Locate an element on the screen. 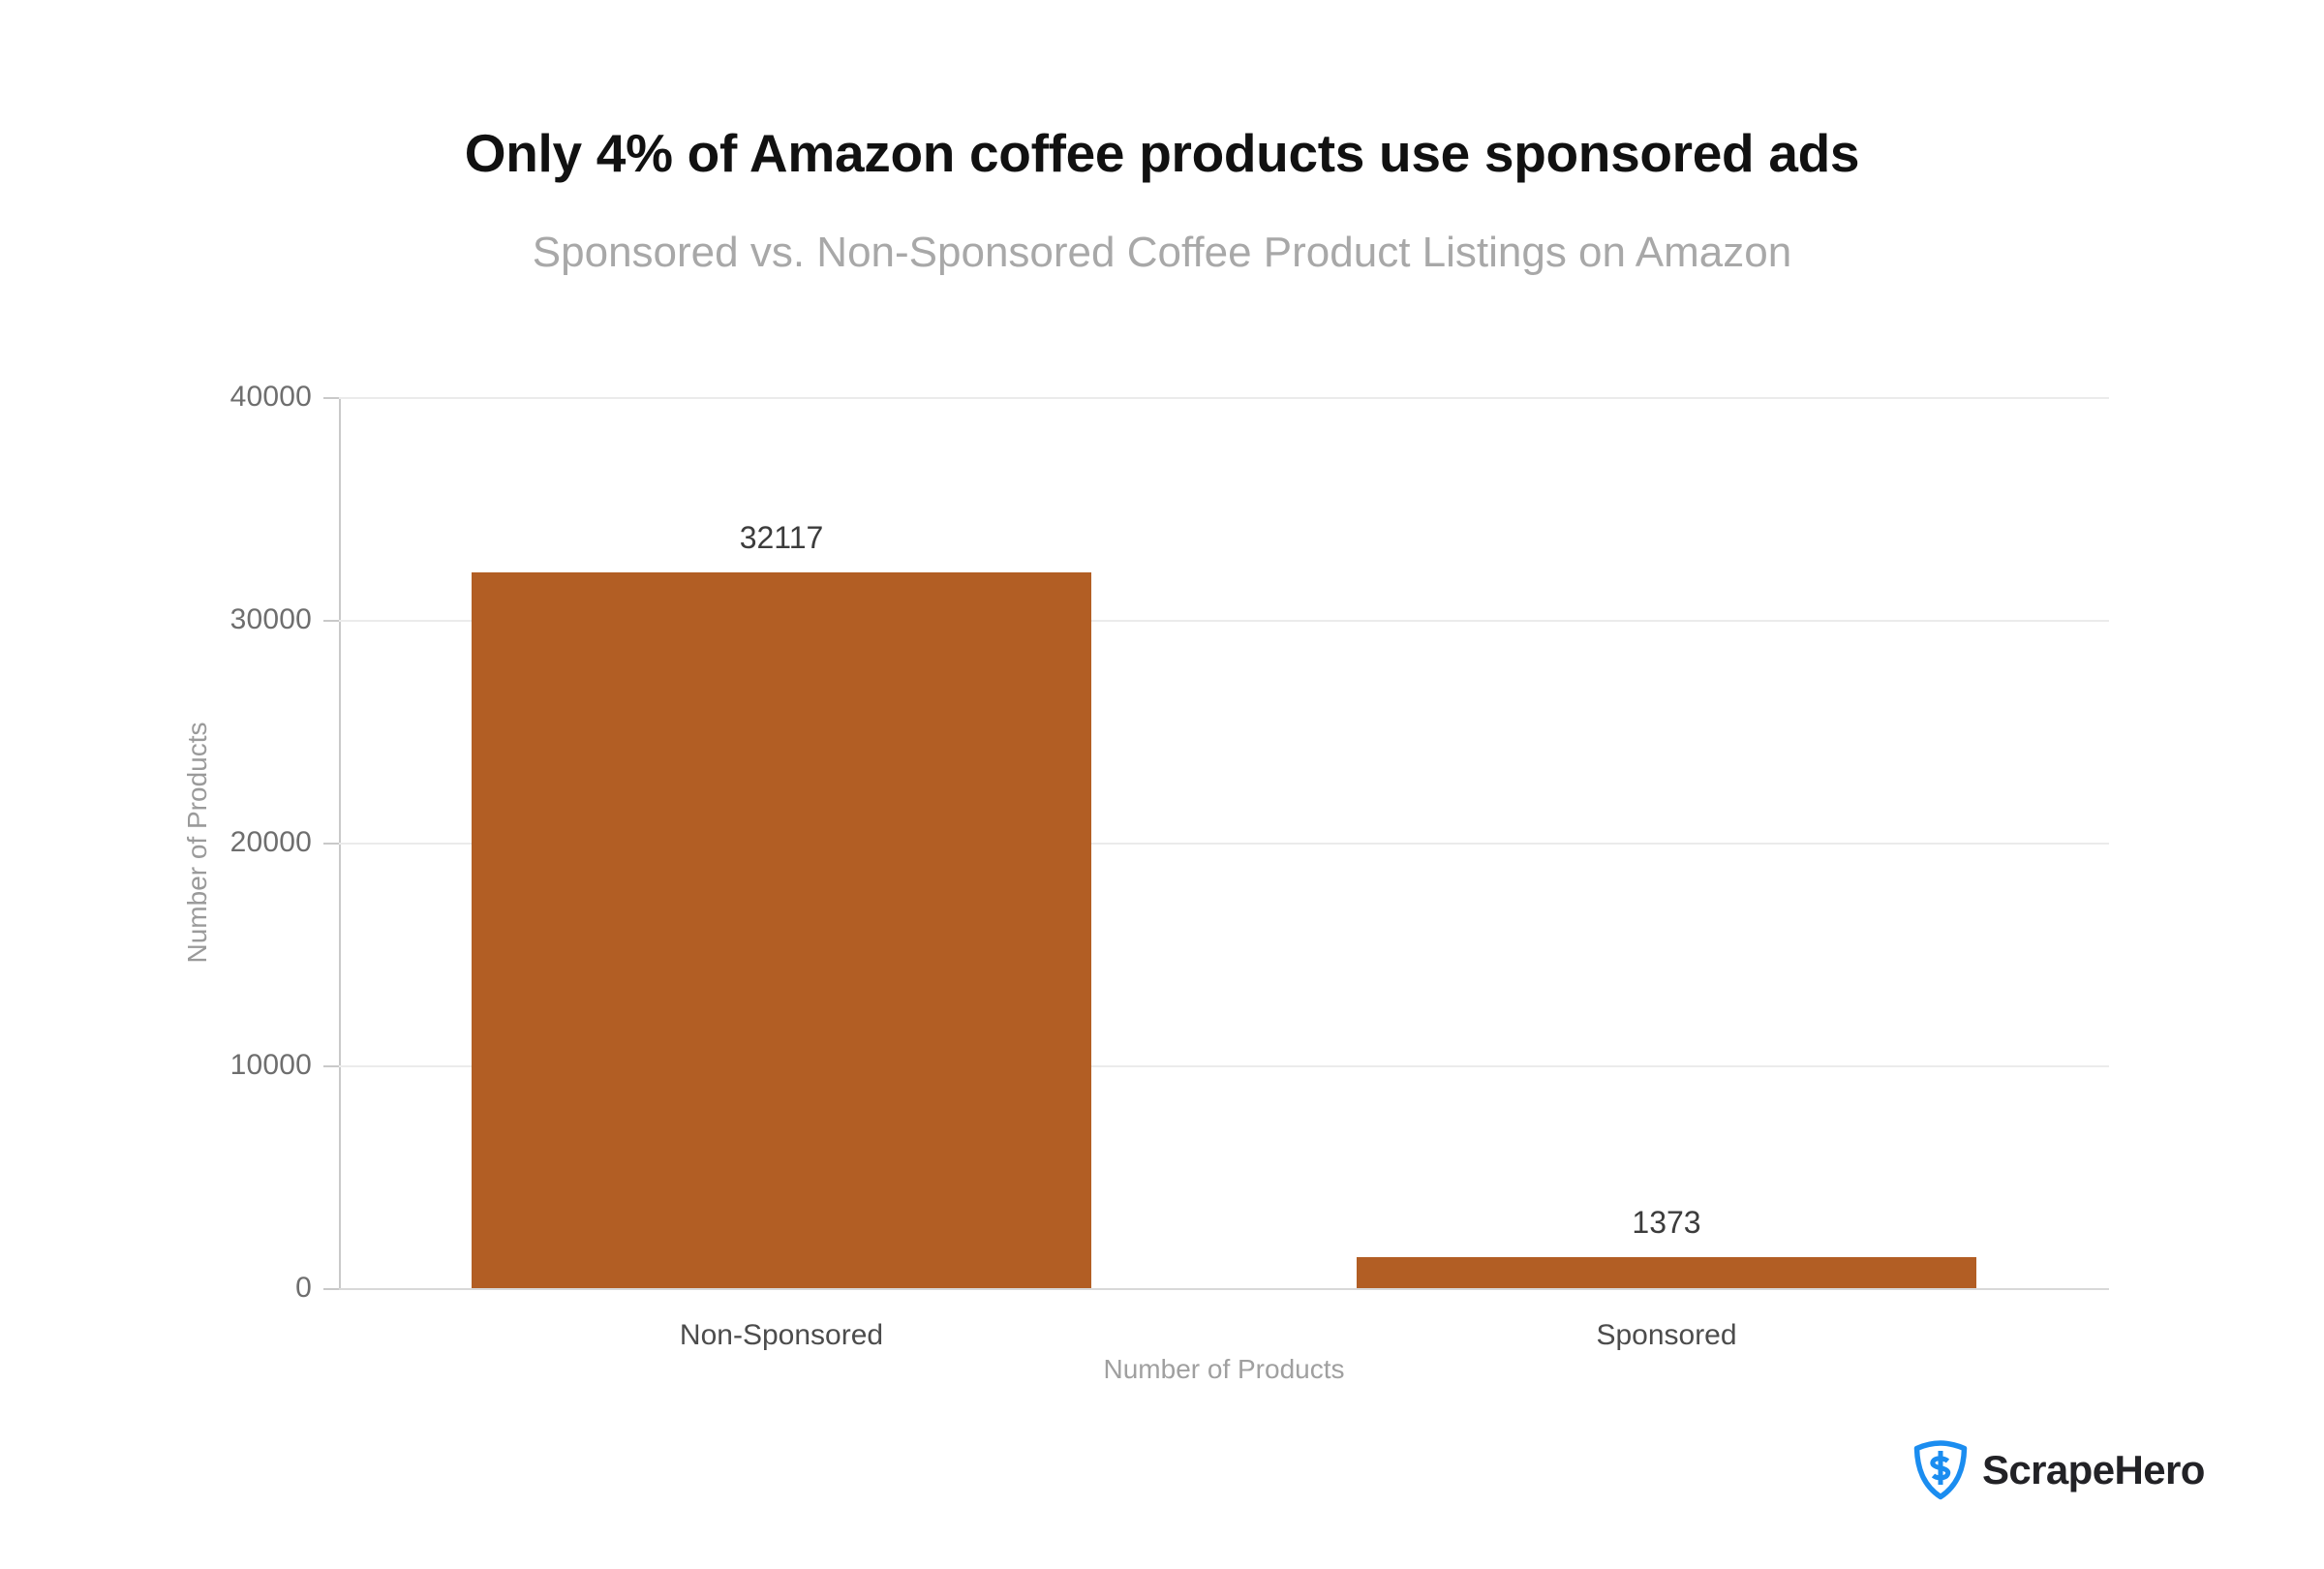 The height and width of the screenshot is (1569, 2324). bar-value-label: 1373 is located at coordinates (1667, 1223).